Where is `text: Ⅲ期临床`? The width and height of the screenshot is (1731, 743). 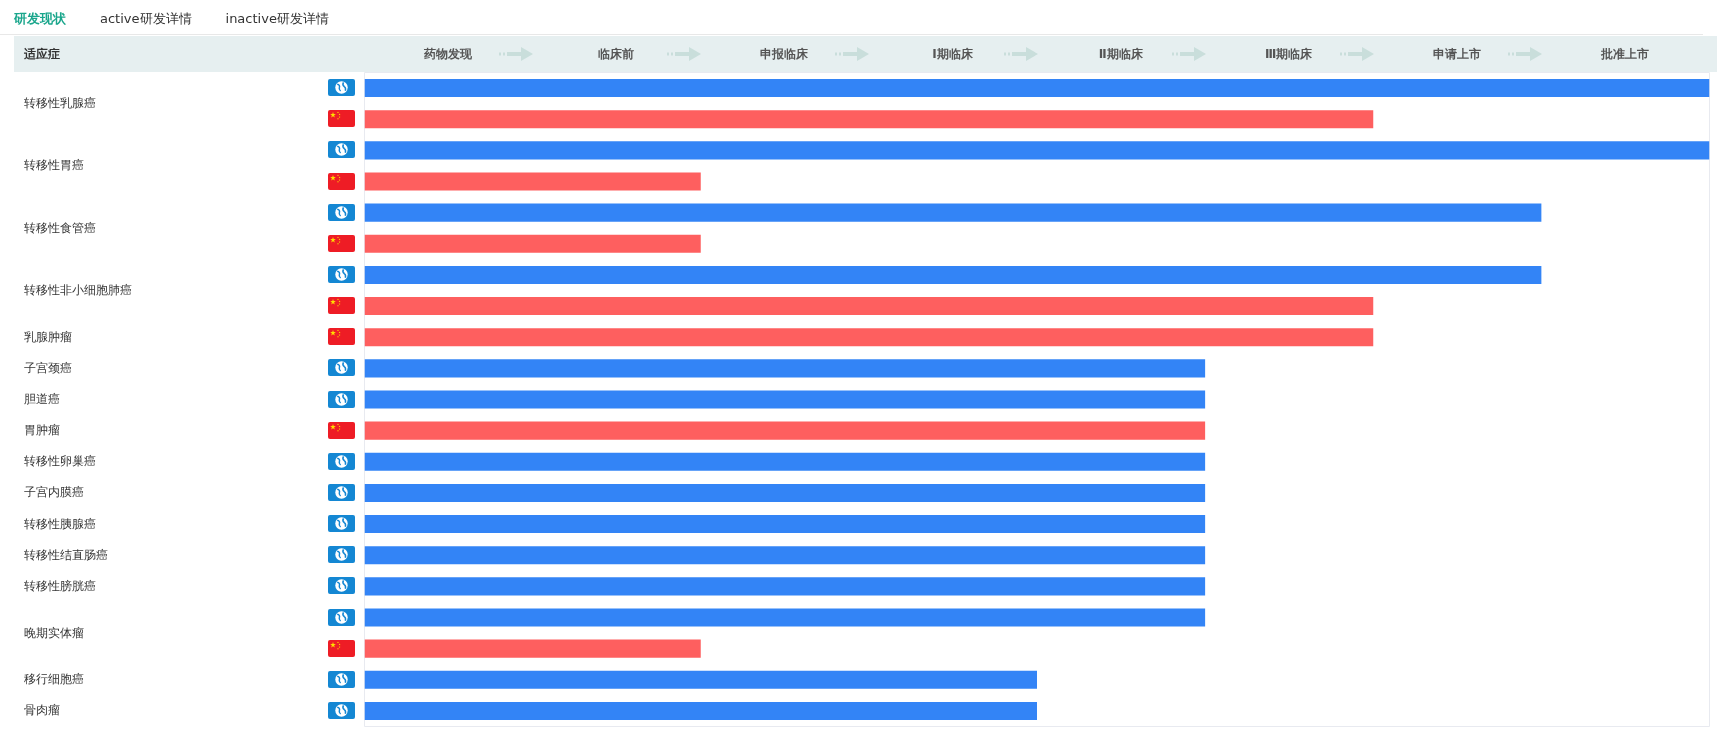
text: Ⅲ期临床 is located at coordinates (1289, 54).